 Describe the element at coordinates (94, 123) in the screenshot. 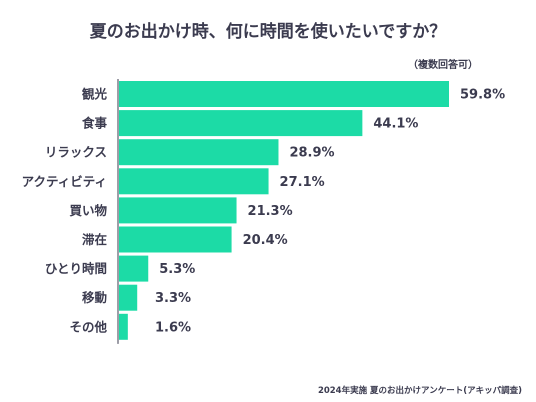

I see `category-label: 食事` at that location.